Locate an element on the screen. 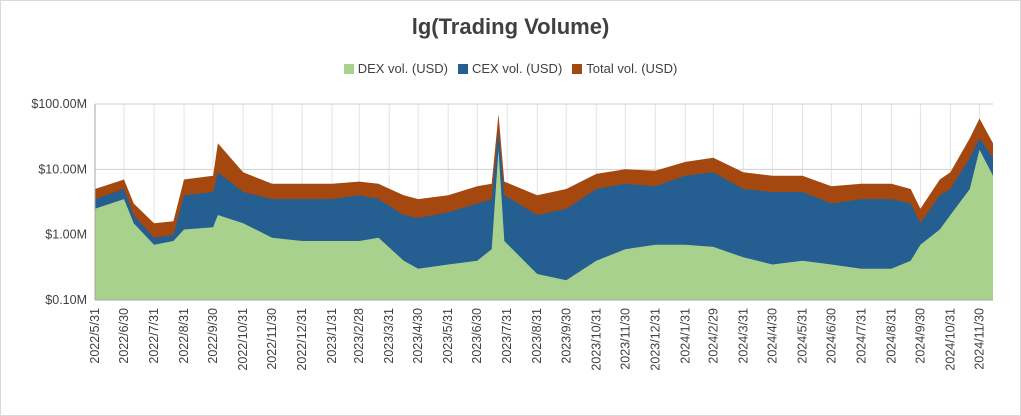  chart-title: lg(Trading Volume) is located at coordinates (510, 26).